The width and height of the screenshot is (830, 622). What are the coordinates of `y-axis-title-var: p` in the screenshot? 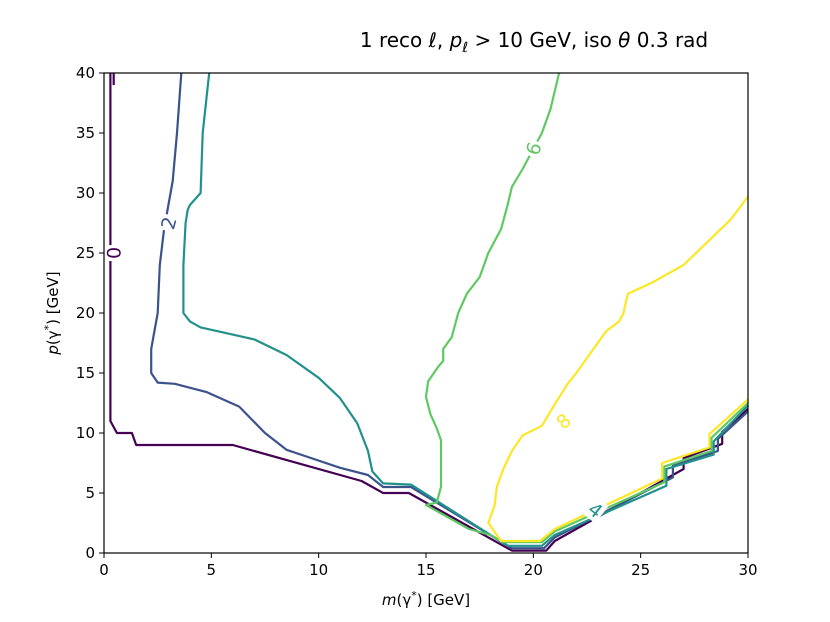 It's located at (53, 350).